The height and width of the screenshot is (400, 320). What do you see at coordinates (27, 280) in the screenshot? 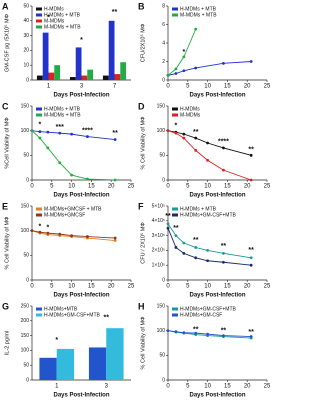
I see `y-tick-label: 0` at bounding box center [27, 280].